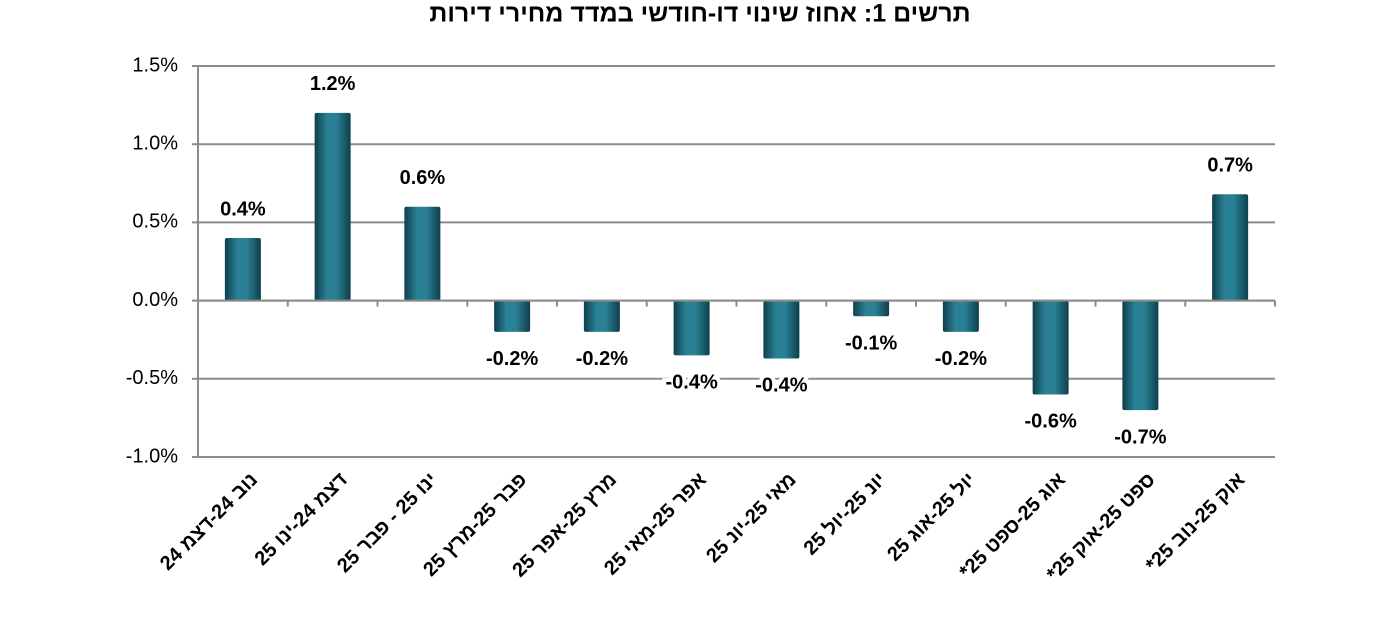  What do you see at coordinates (155, 65) in the screenshot?
I see `y-tick-label: 1.5%` at bounding box center [155, 65].